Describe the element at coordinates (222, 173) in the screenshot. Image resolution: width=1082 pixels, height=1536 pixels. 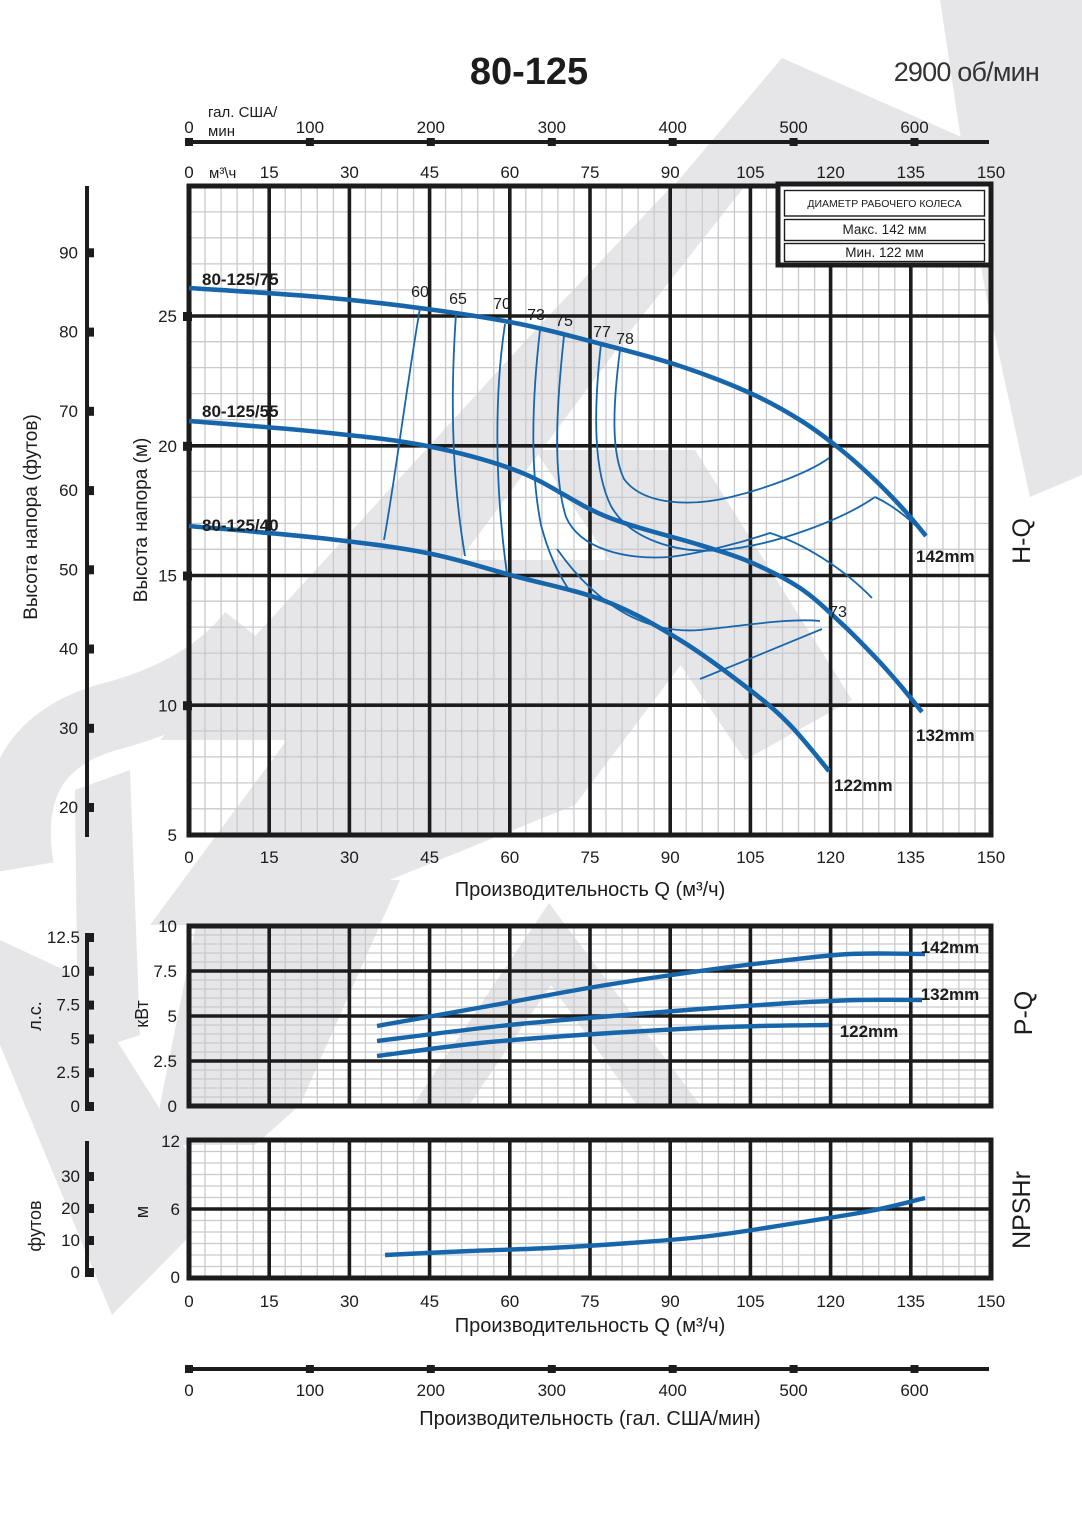
I see `svg-text: м³\ч` at that location.